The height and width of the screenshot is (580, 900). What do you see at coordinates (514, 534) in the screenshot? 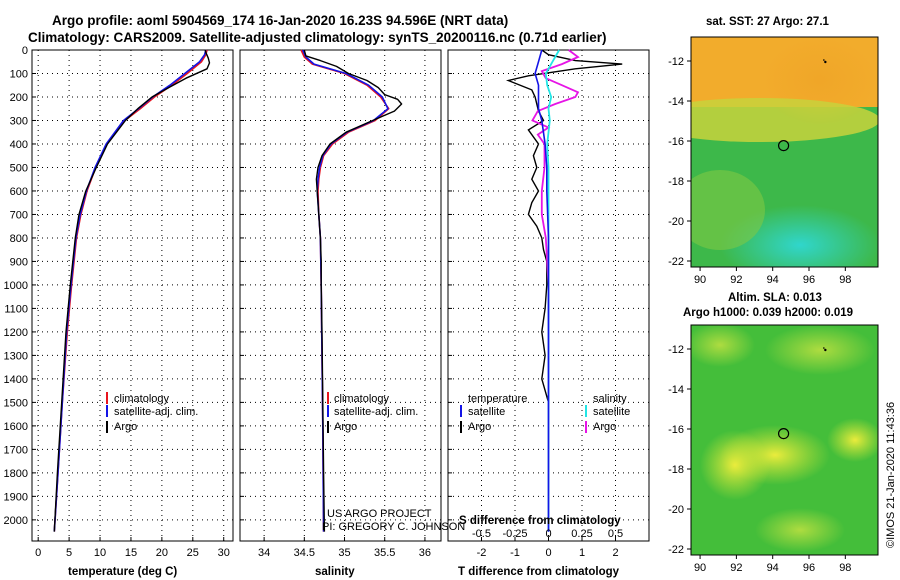
I see `s-tick-label: -0.25` at bounding box center [514, 534].